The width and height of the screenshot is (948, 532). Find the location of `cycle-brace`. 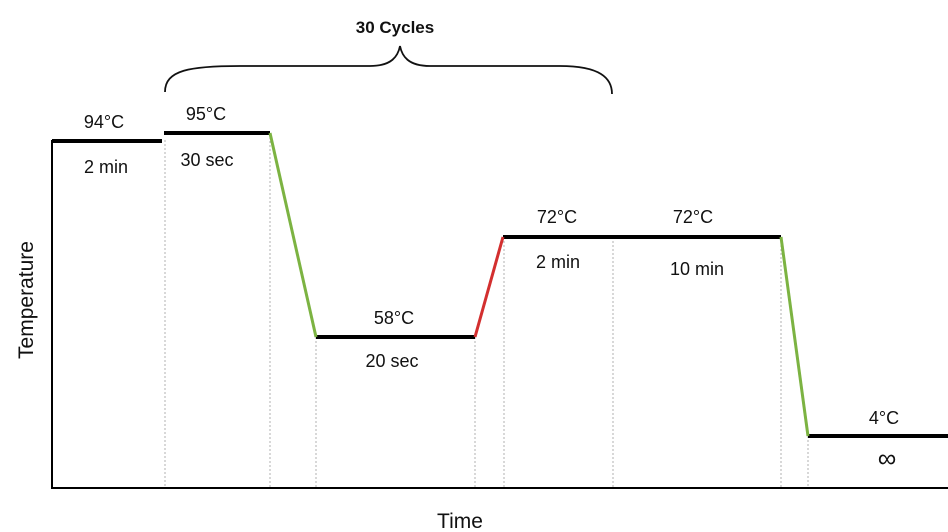

cycle-brace is located at coordinates (388, 70).